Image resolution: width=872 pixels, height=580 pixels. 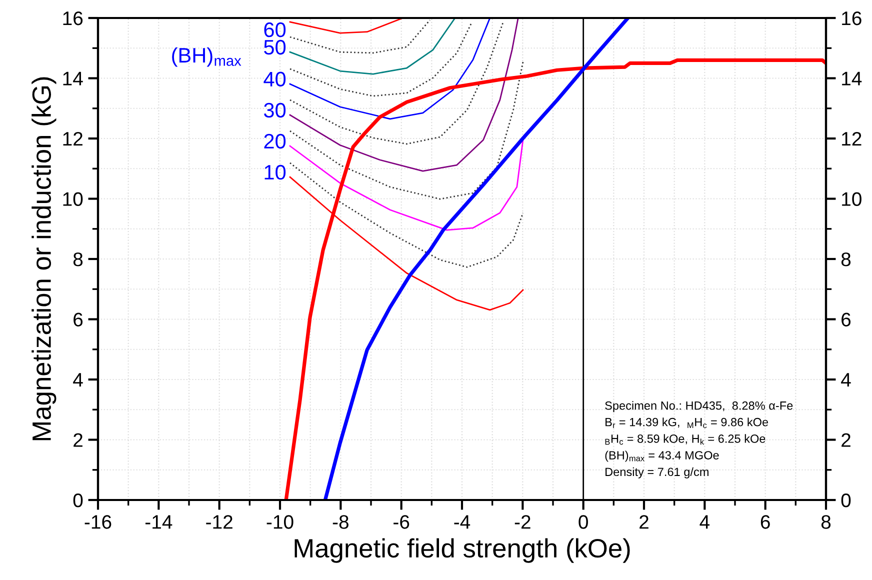 I want to click on x-tick-label: 8, so click(x=826, y=522).